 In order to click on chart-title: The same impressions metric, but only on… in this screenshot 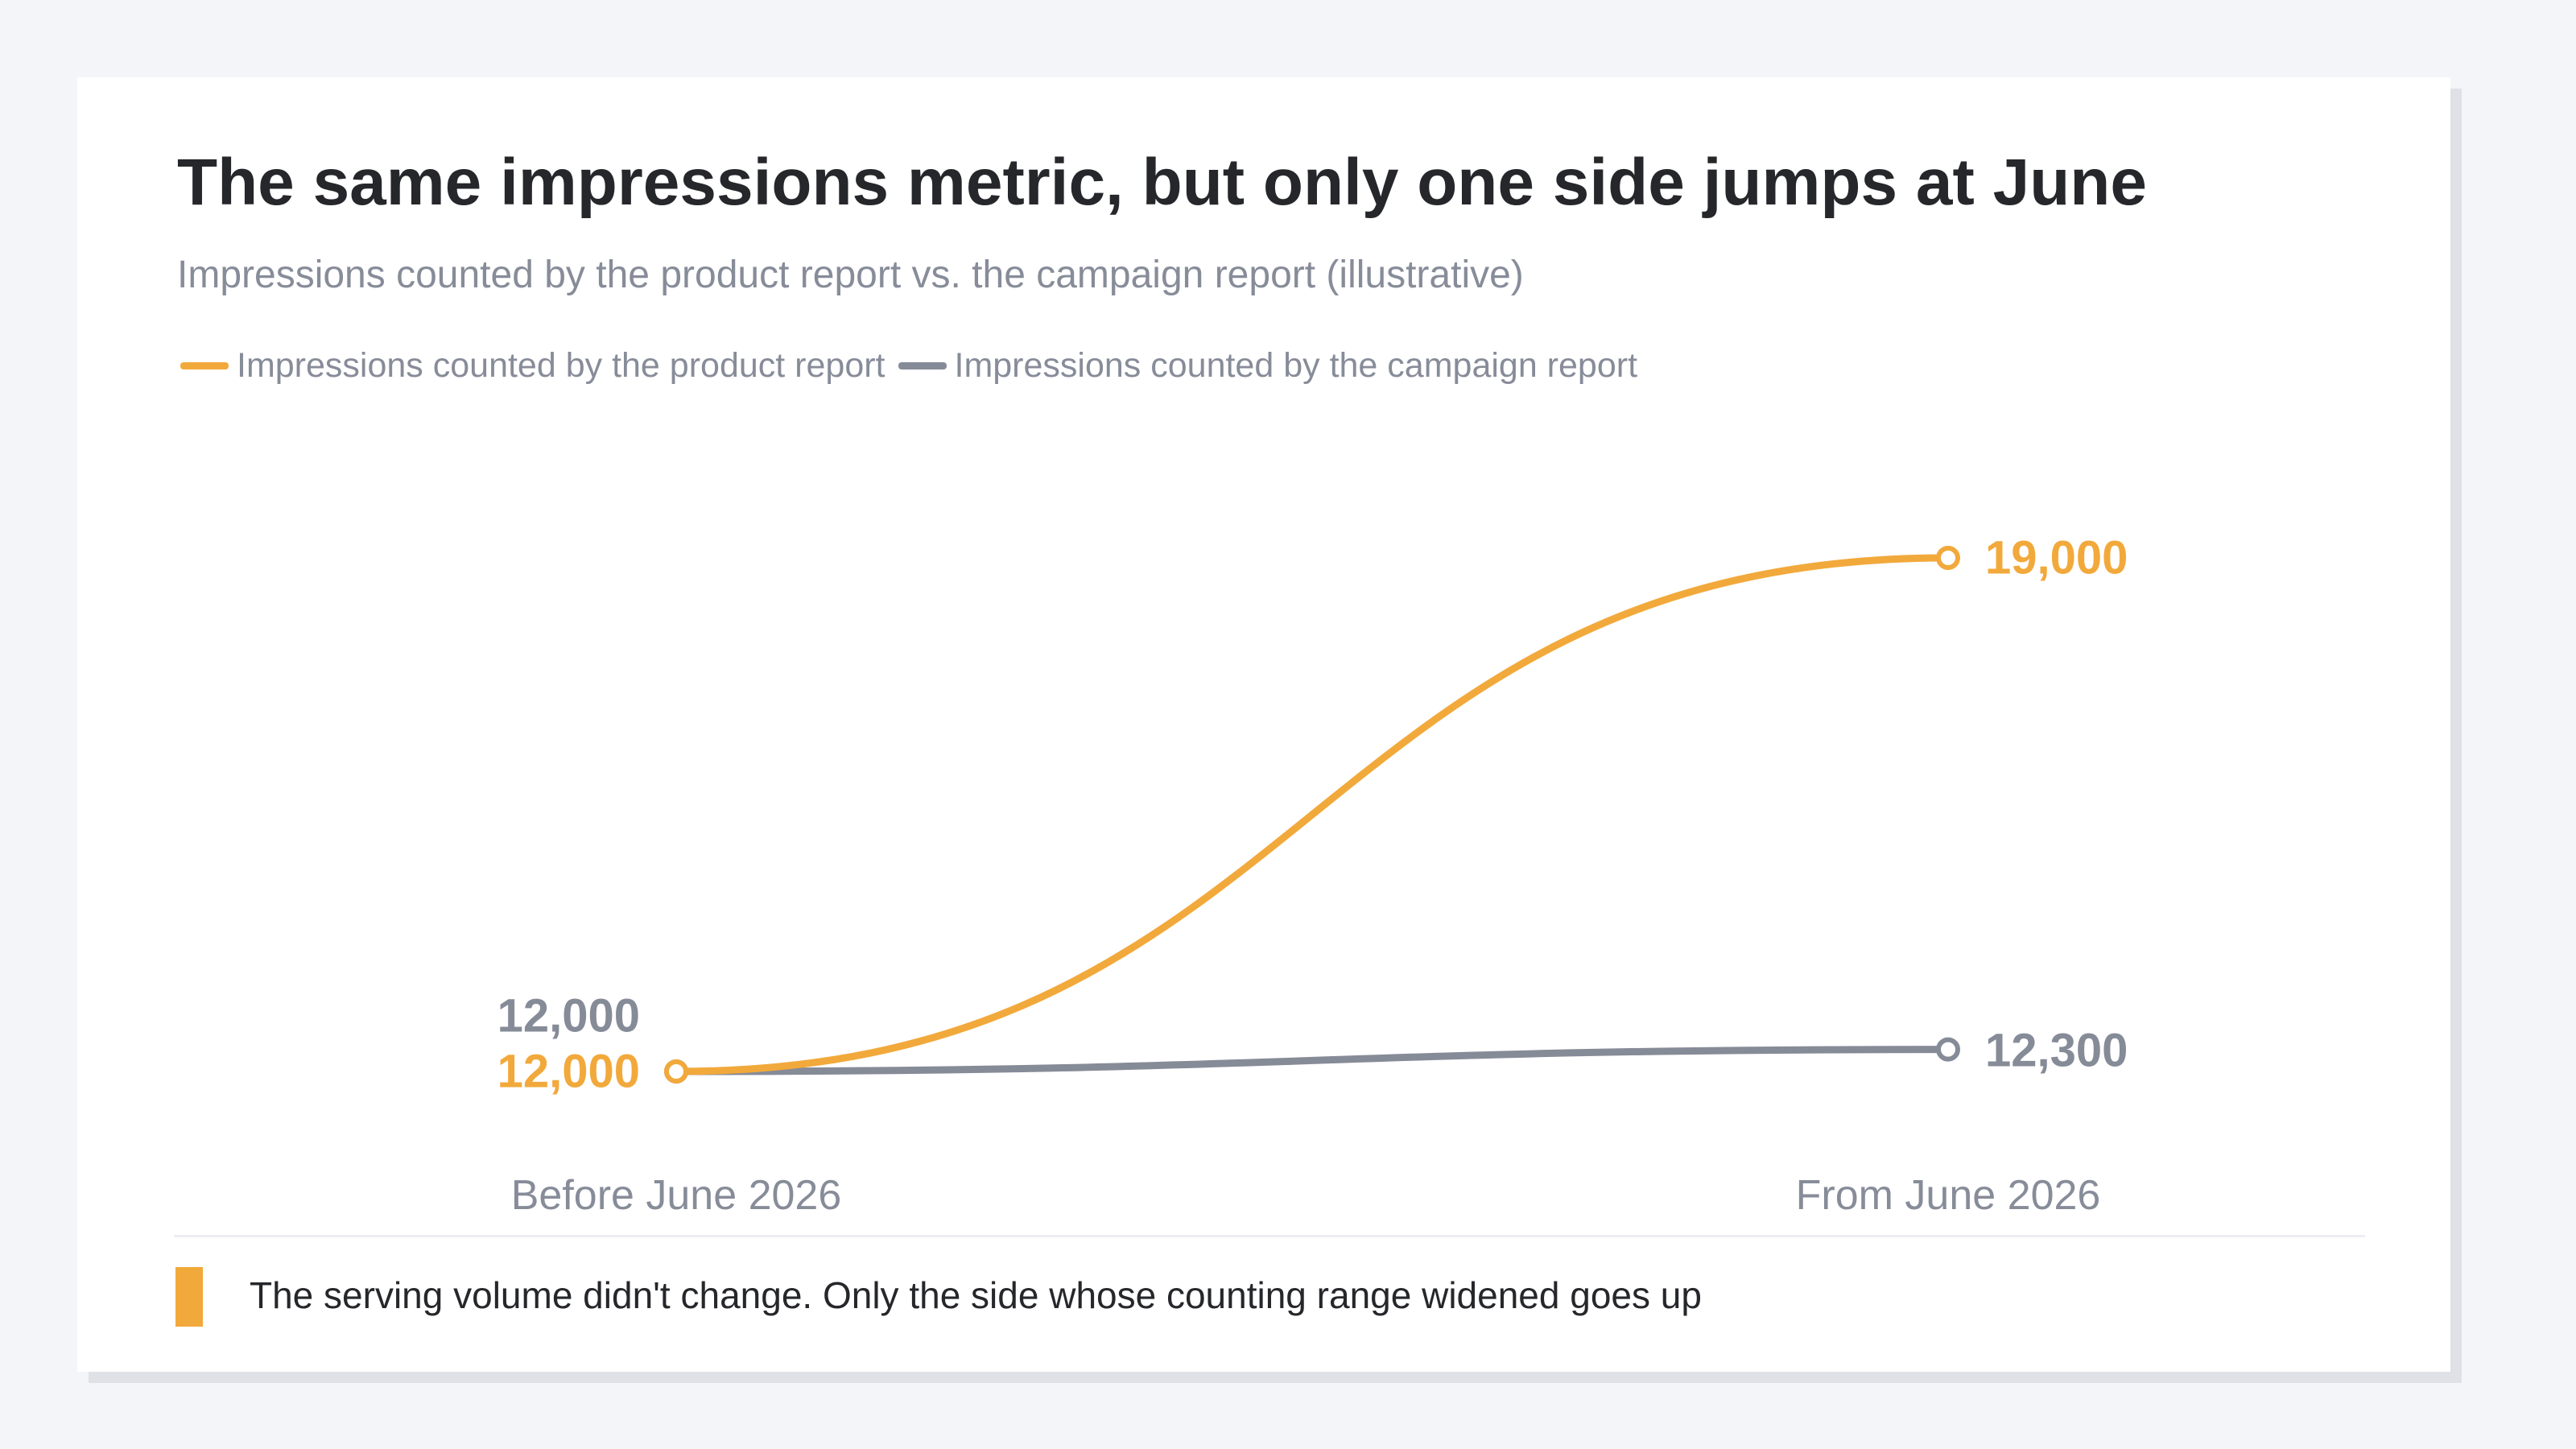, I will do `click(1162, 182)`.